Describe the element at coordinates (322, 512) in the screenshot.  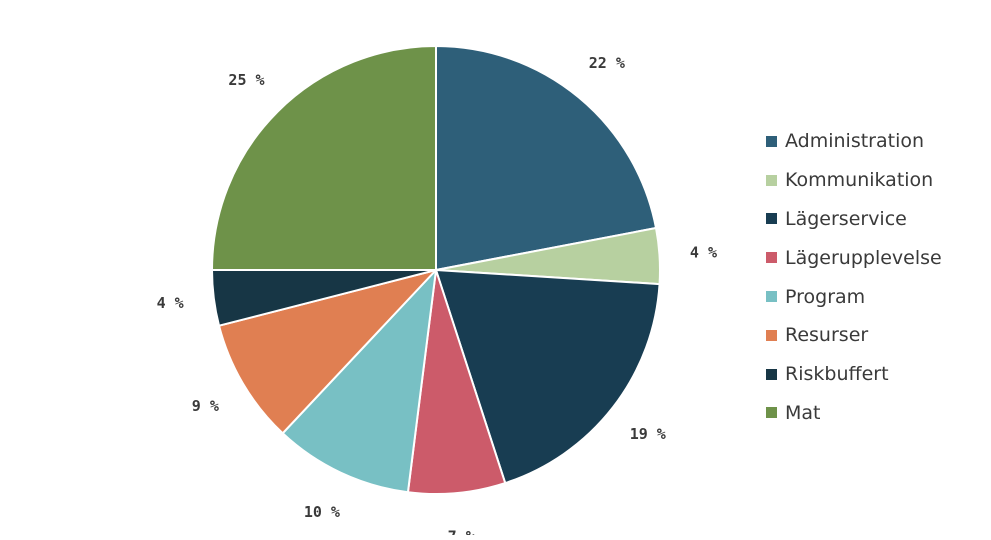
I see `data-label-program: 10 %` at that location.